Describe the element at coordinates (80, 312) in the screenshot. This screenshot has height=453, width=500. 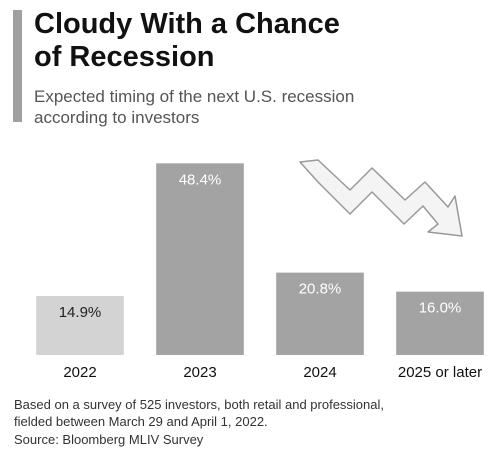
I see `value-label: 14.9%` at that location.